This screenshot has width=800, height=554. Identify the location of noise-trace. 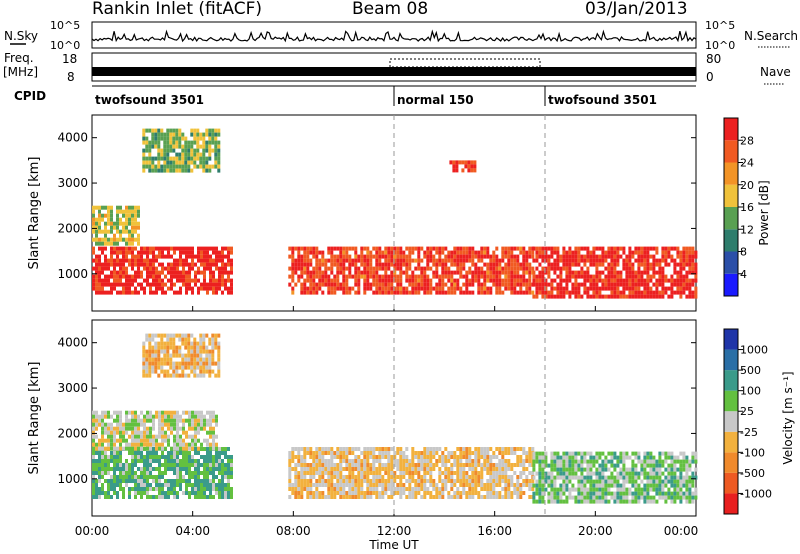
(394, 36).